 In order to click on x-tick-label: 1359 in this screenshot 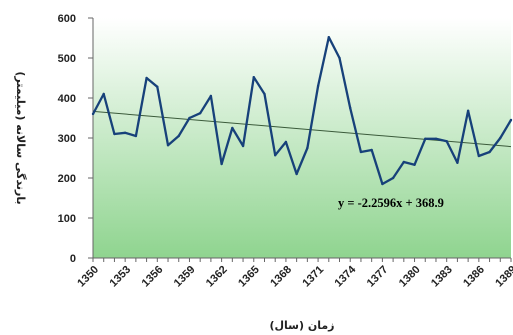, I will do `click(185, 277)`.